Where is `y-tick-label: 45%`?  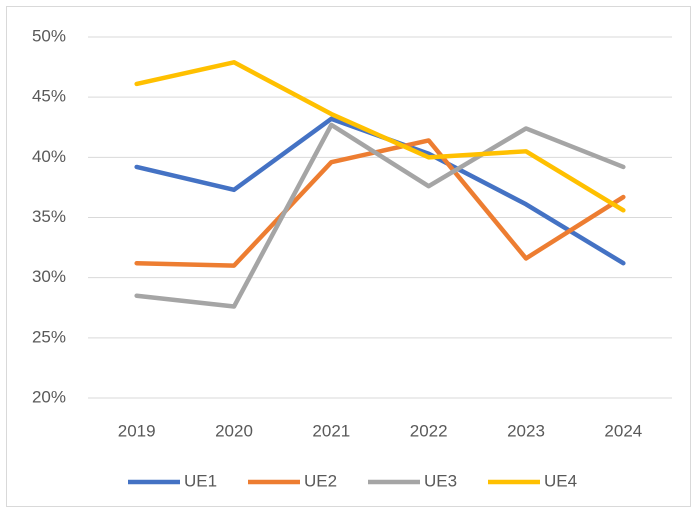
y-tick-label: 45% is located at coordinates (49, 96).